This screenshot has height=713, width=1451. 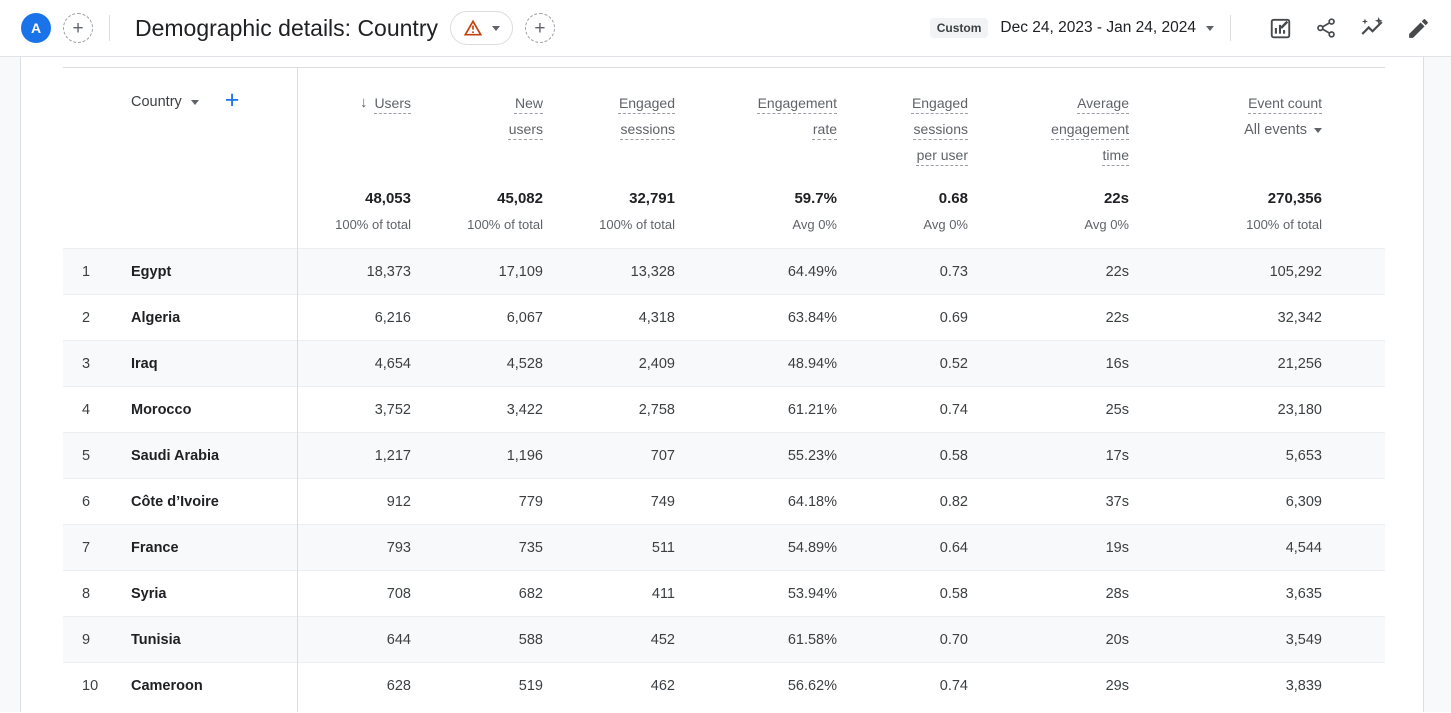 What do you see at coordinates (1437, 384) in the screenshot?
I see `right-scrollbar-track` at bounding box center [1437, 384].